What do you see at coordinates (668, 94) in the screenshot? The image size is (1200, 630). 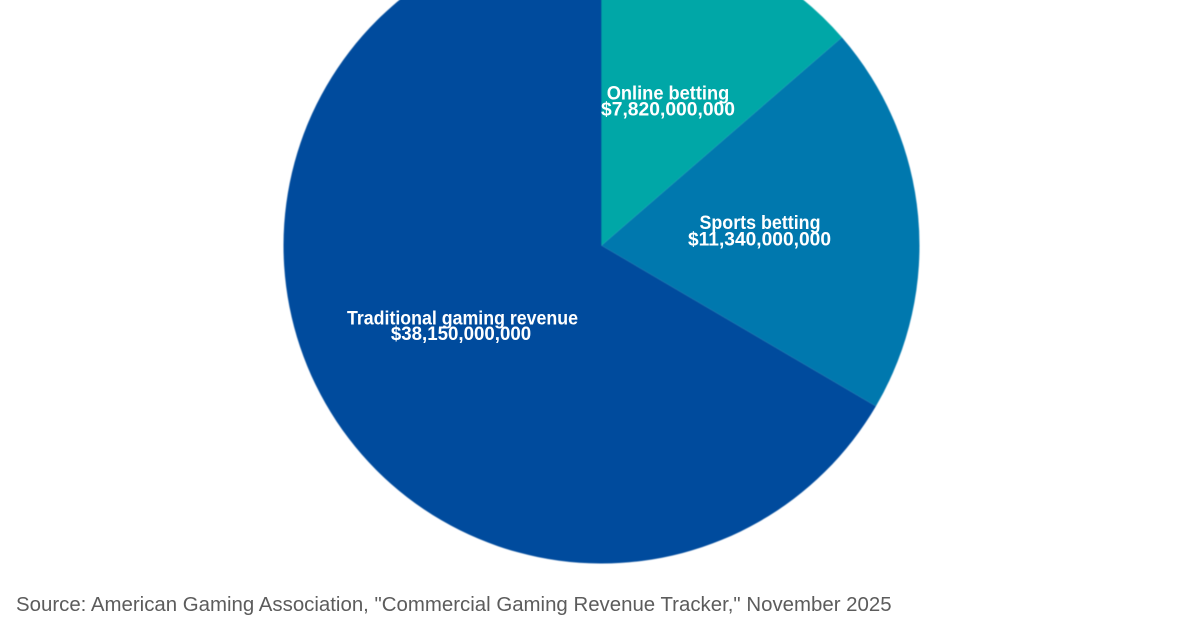 I see `svg-text: Online betting` at bounding box center [668, 94].